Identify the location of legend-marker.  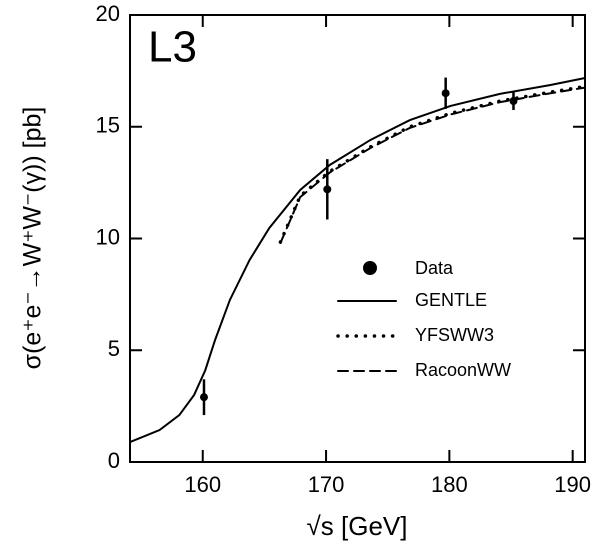
(370, 268).